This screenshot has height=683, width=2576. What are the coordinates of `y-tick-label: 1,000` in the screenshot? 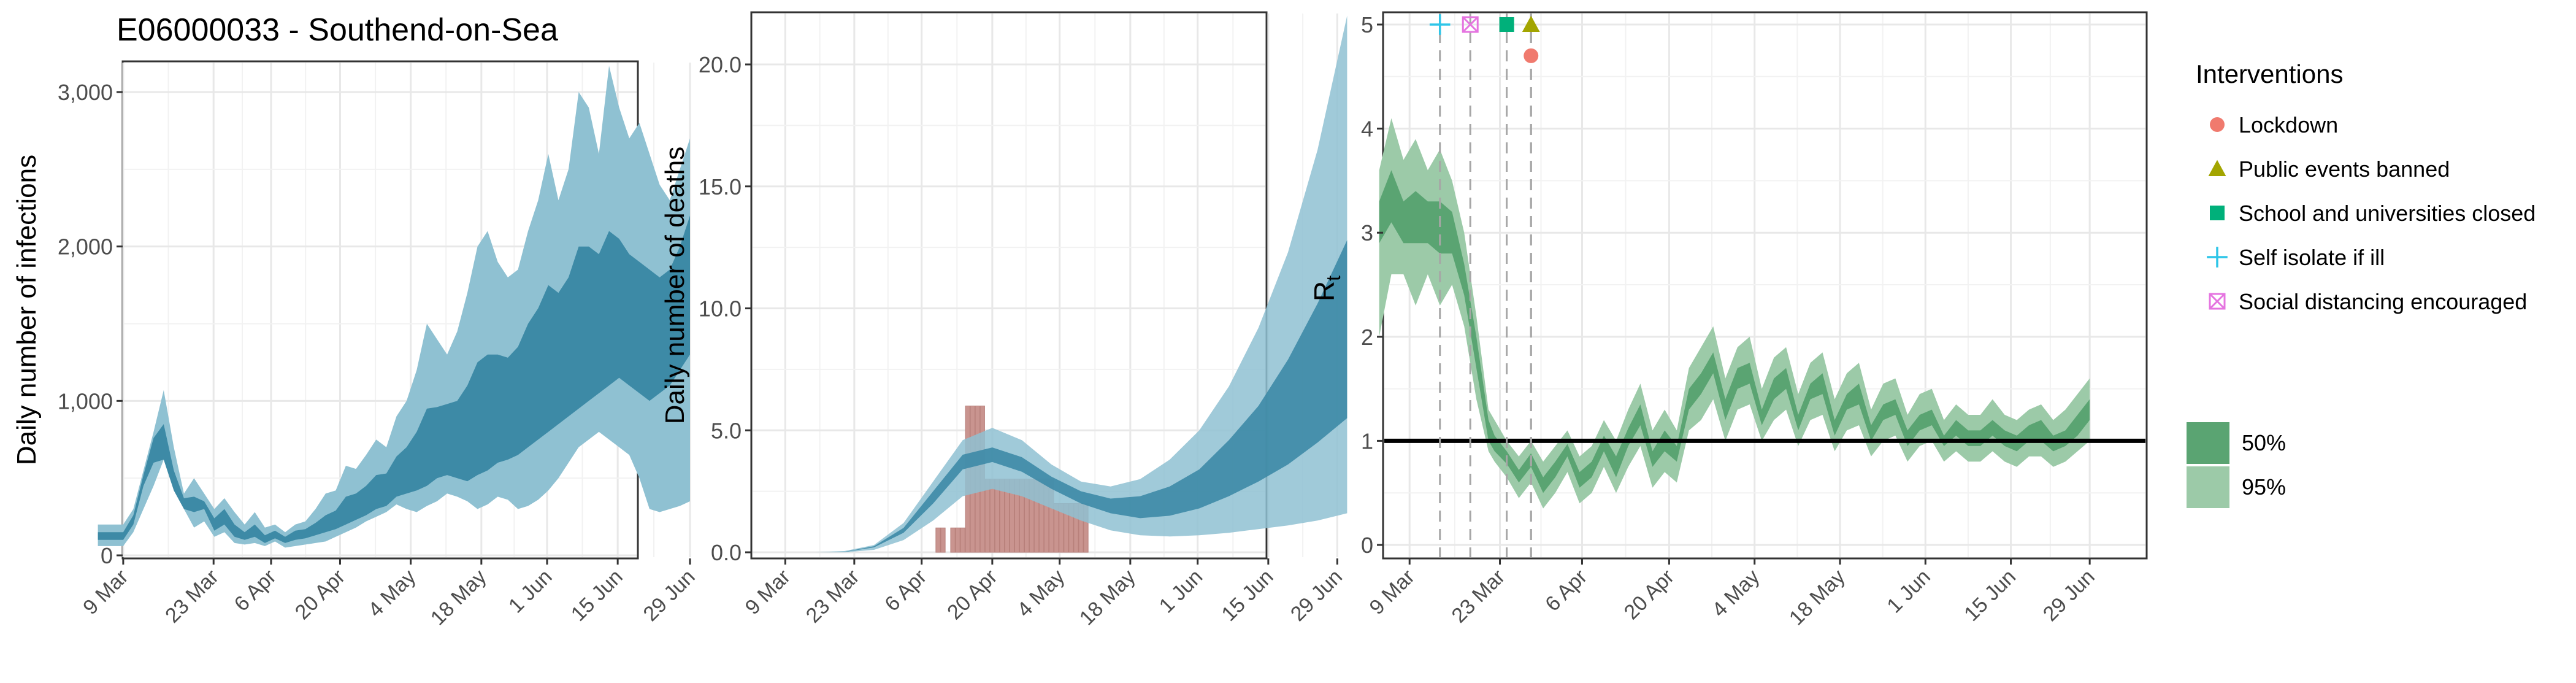 It's located at (85, 401).